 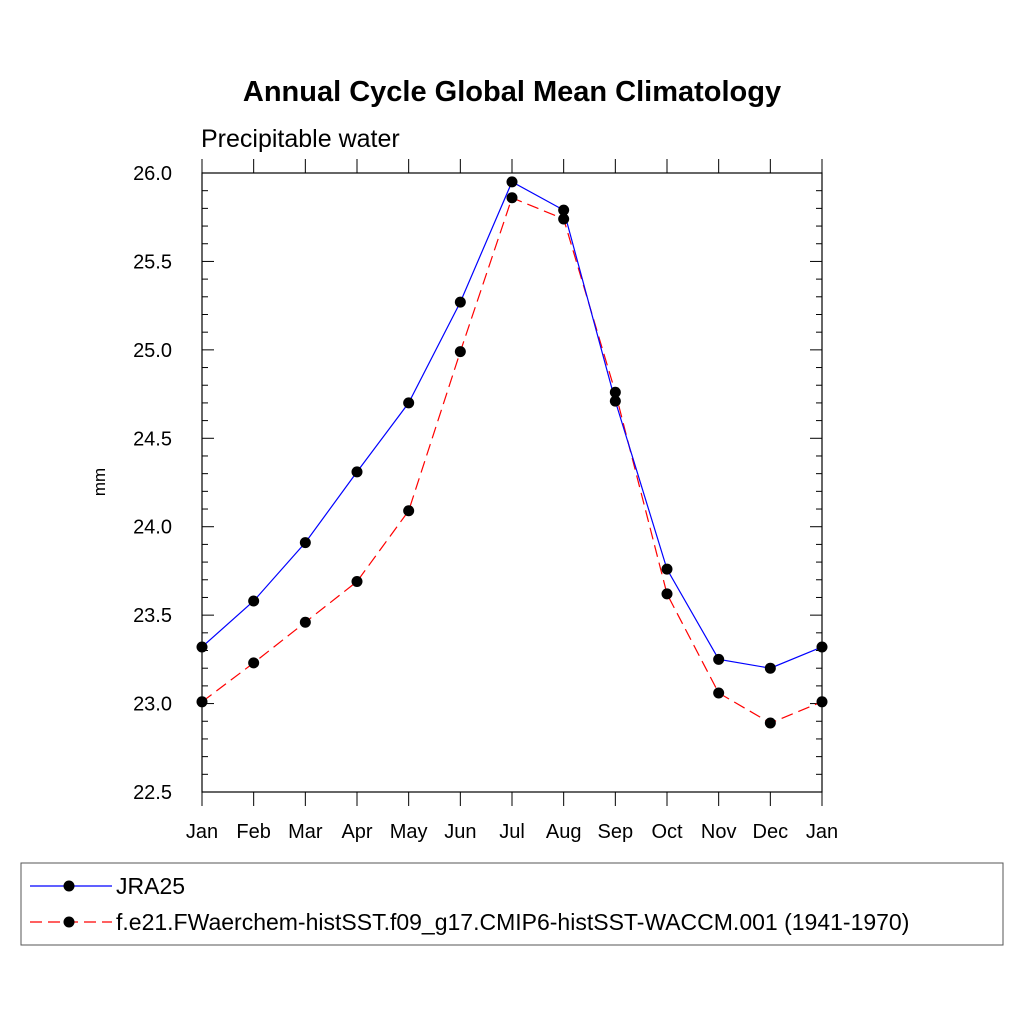 I want to click on x-tick-label: Aug, so click(x=564, y=832).